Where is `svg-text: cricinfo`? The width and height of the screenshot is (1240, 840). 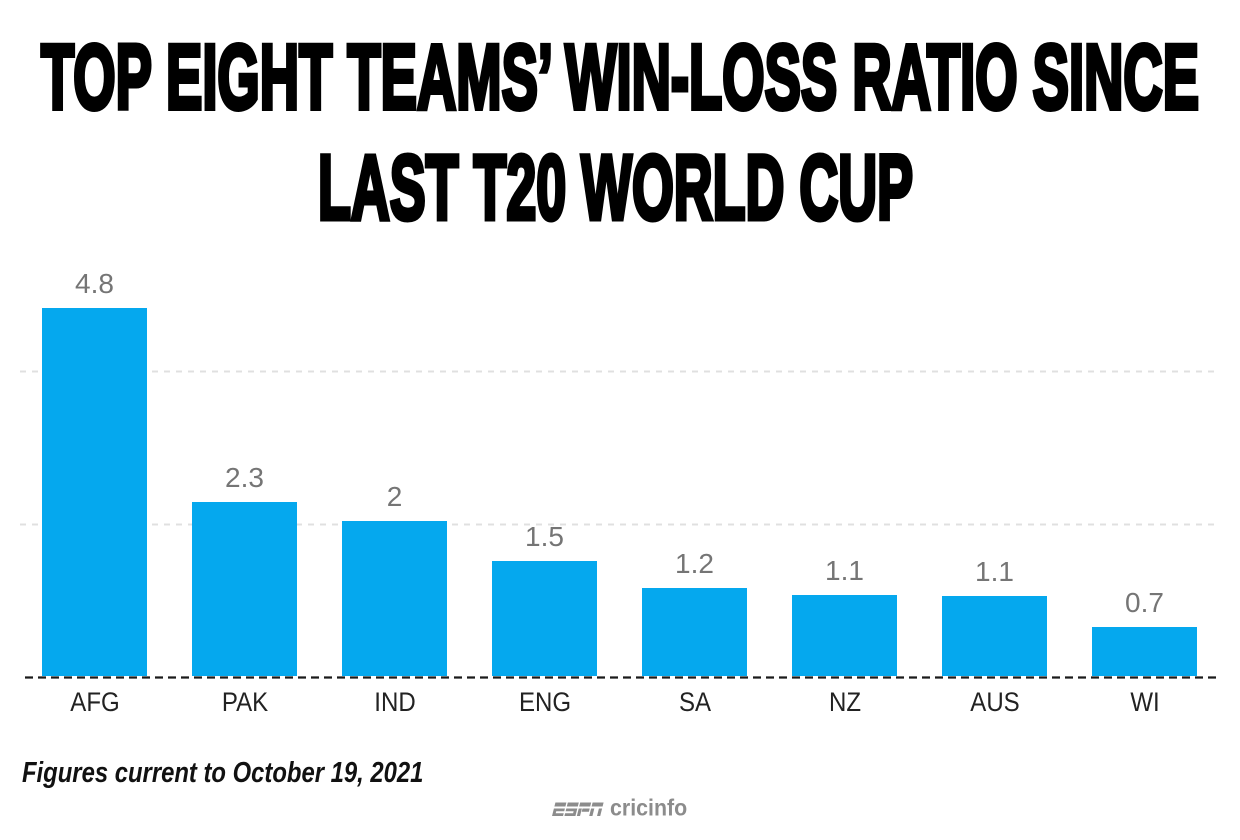 svg-text: cricinfo is located at coordinates (648, 808).